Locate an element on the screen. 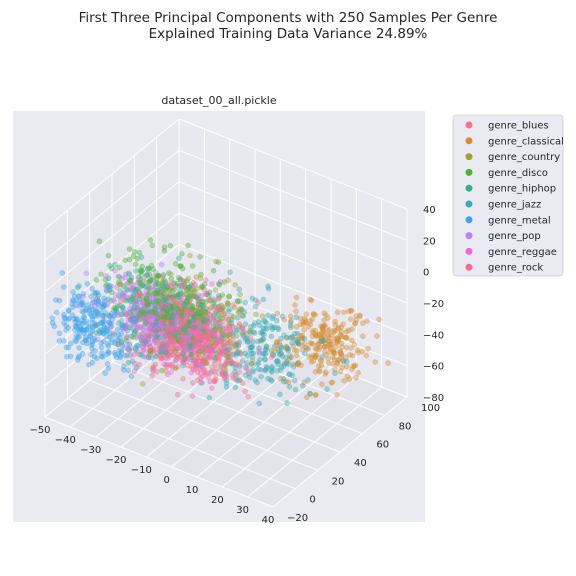 Image resolution: width=576 pixels, height=576 pixels. z-tick-label: −40 is located at coordinates (433, 335).